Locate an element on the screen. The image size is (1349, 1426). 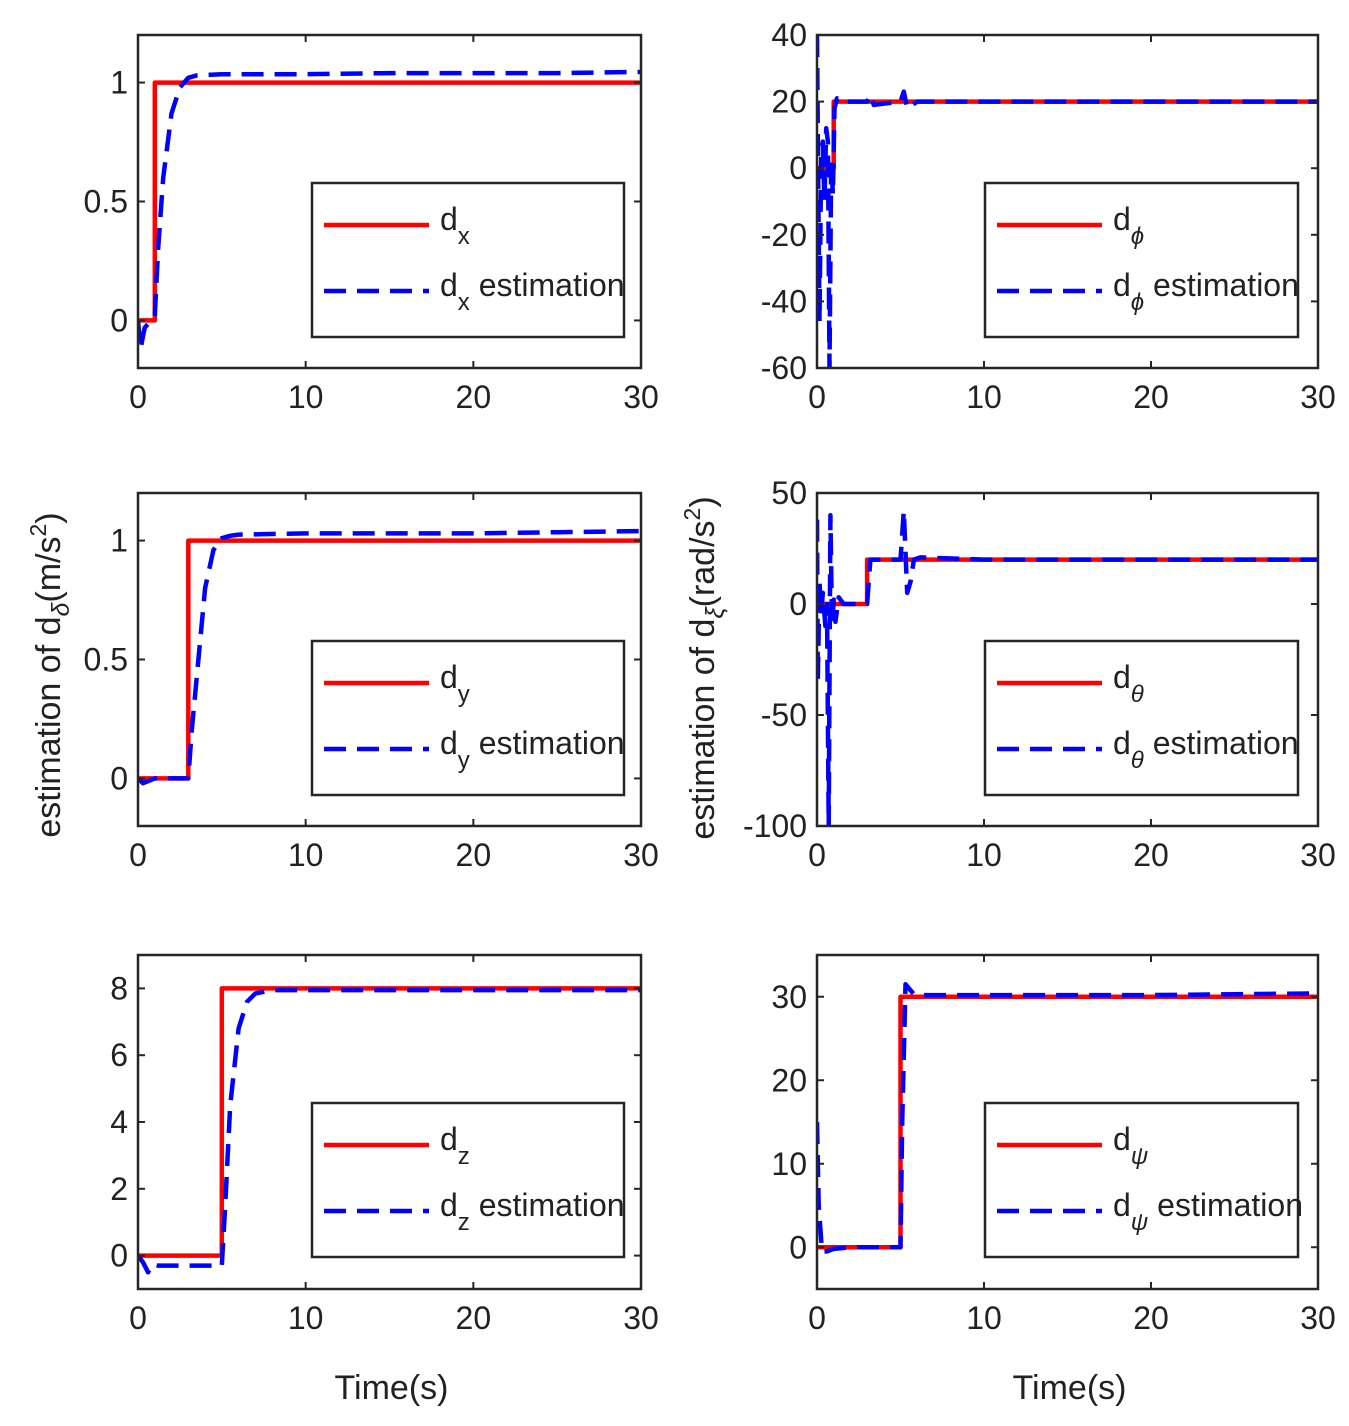
legend-label-actual: dx is located at coordinates (455, 225).